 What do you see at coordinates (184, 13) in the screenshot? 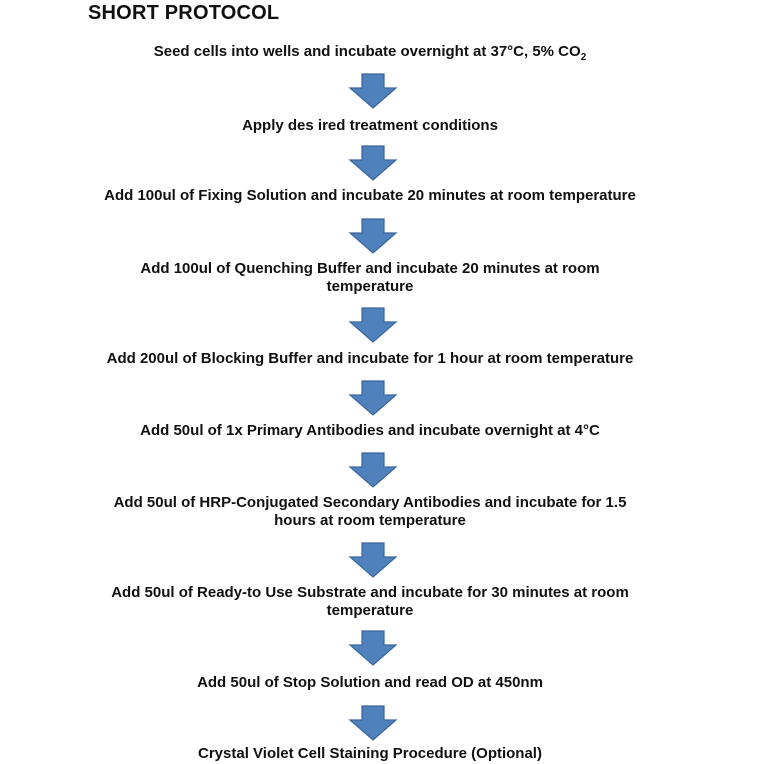
I see `page-title: SHORT PROTOCOL` at bounding box center [184, 13].